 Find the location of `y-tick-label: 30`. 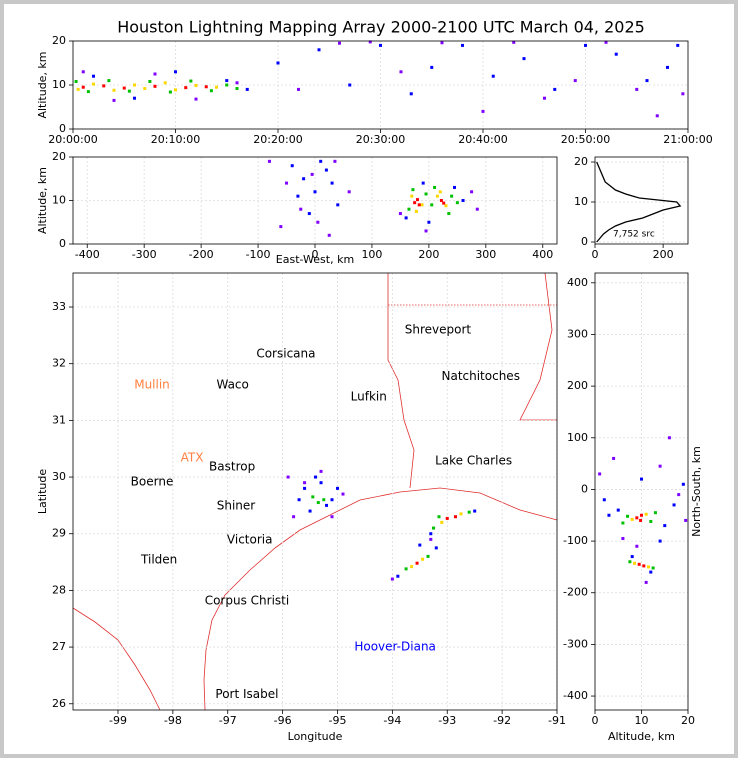

y-tick-label: 30 is located at coordinates (59, 476).